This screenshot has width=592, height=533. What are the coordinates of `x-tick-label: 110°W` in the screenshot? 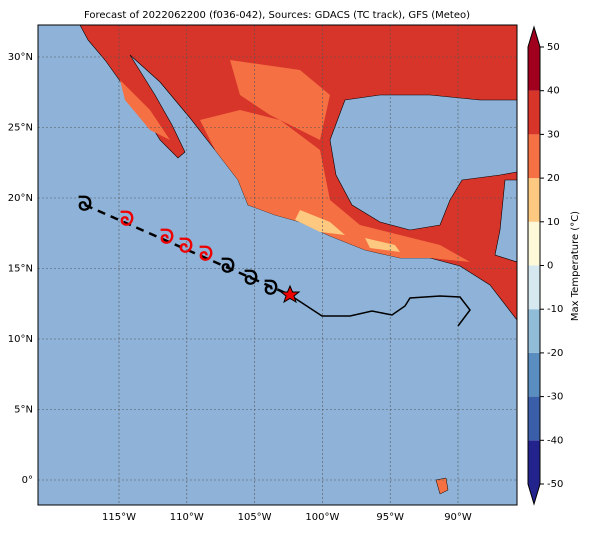 It's located at (187, 517).